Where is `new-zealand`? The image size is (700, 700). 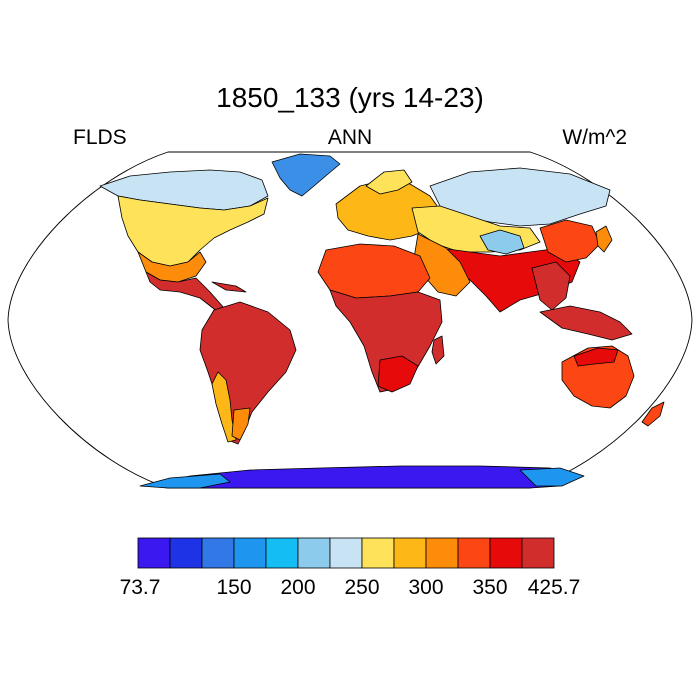 new-zealand is located at coordinates (653, 414).